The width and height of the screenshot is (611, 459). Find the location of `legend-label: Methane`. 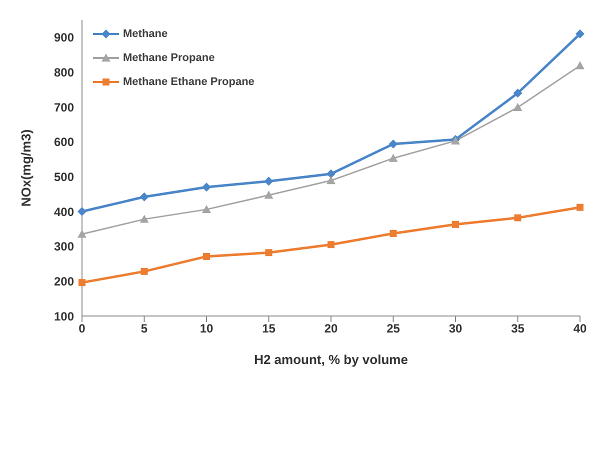

legend-label: Methane is located at coordinates (145, 34).